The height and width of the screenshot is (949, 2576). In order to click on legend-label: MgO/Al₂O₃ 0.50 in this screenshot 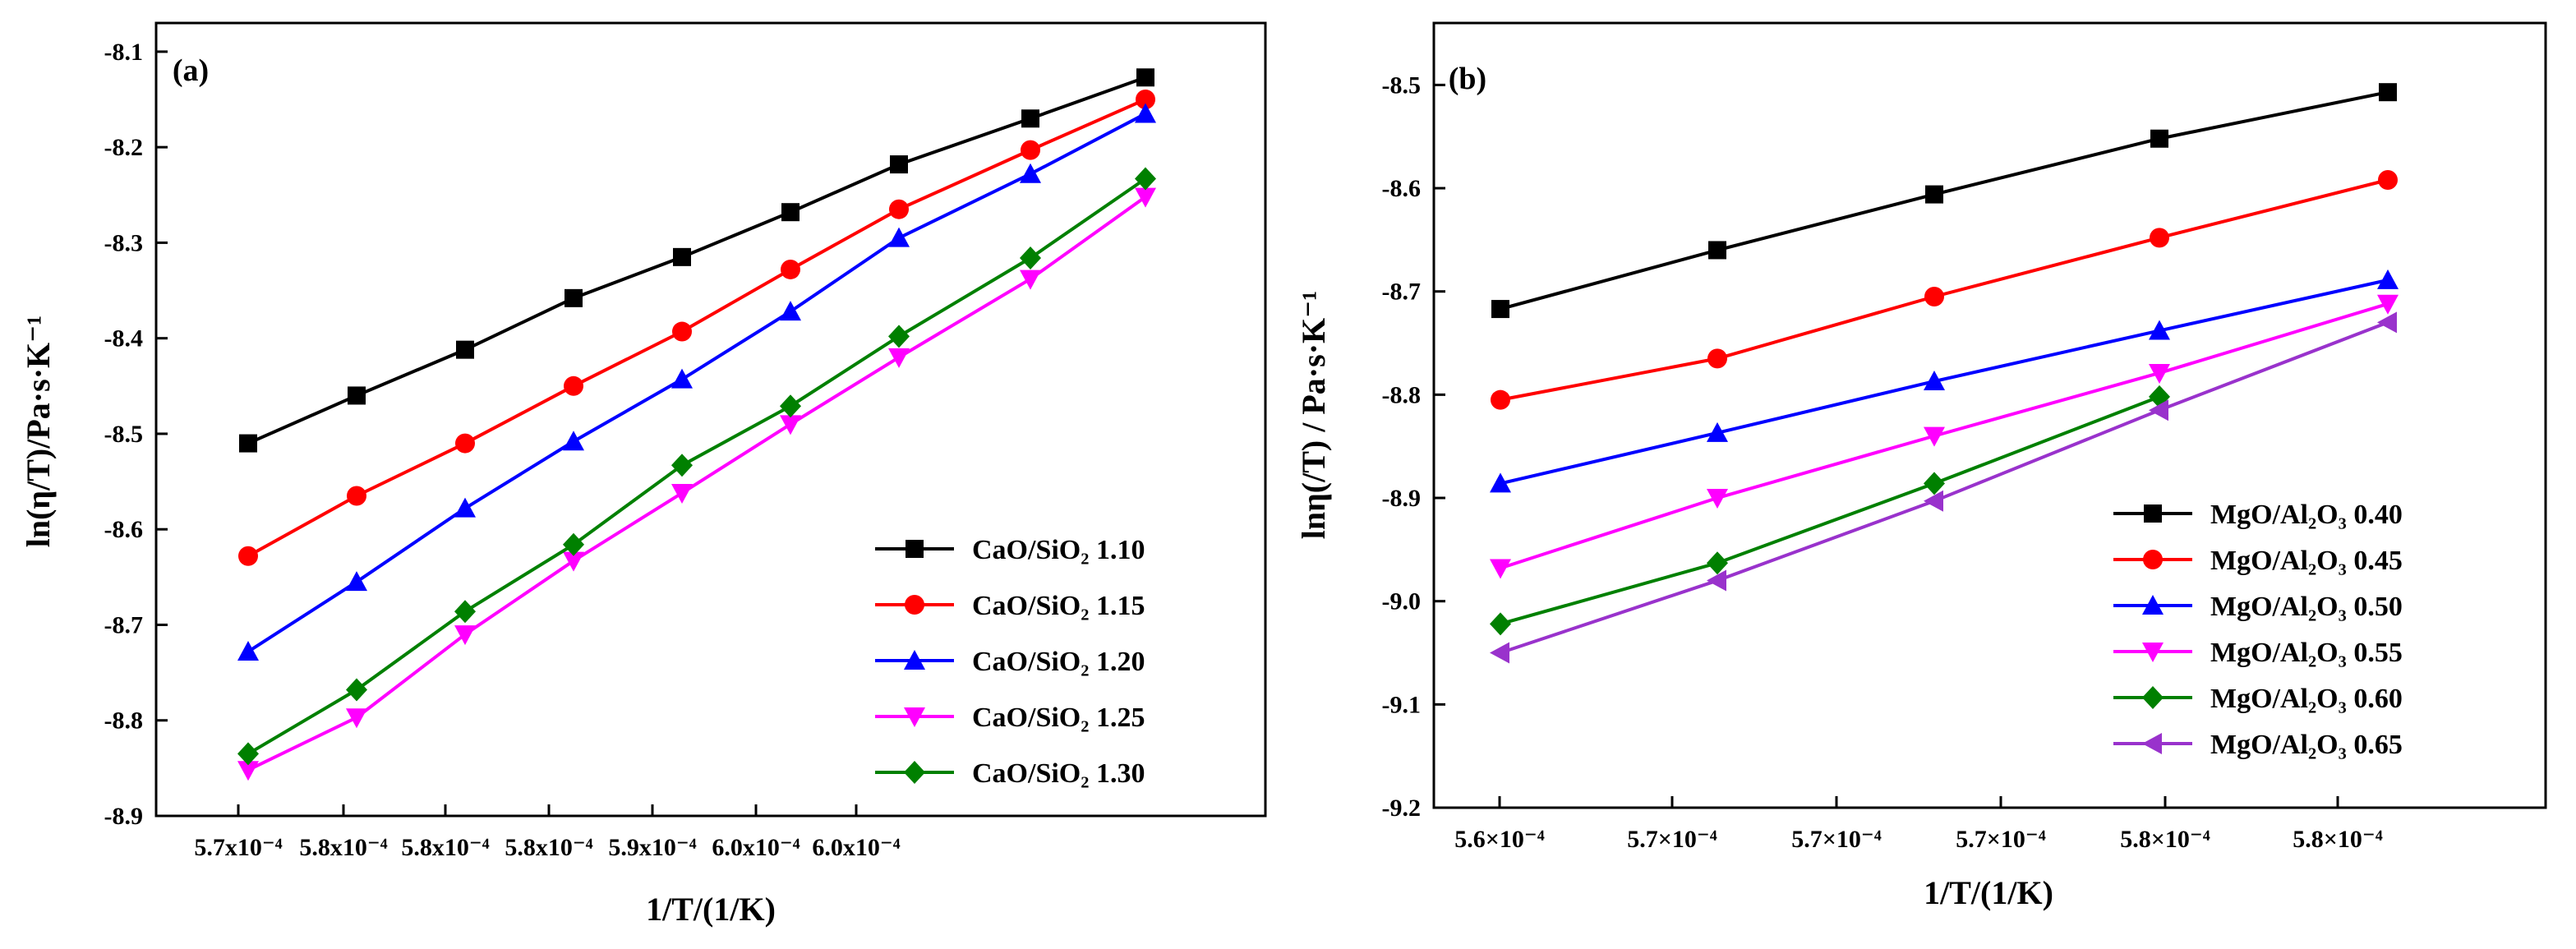, I will do `click(2306, 607)`.